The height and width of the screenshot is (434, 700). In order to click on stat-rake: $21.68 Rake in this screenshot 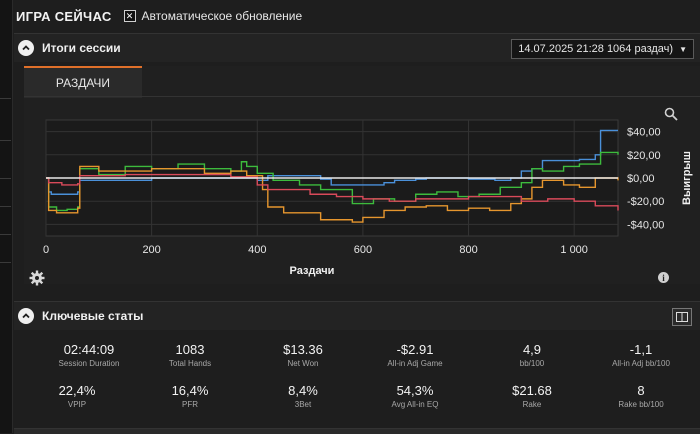, I will do `click(532, 396)`.